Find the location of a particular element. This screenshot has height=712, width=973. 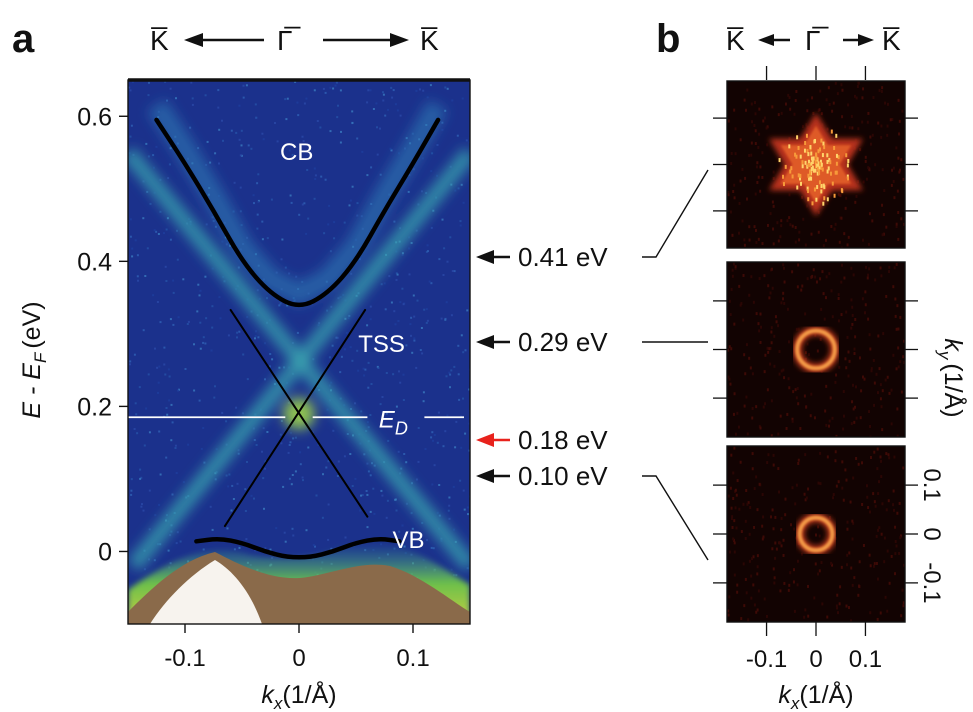

y-tick-label-b: -0.1 is located at coordinates (931, 582).